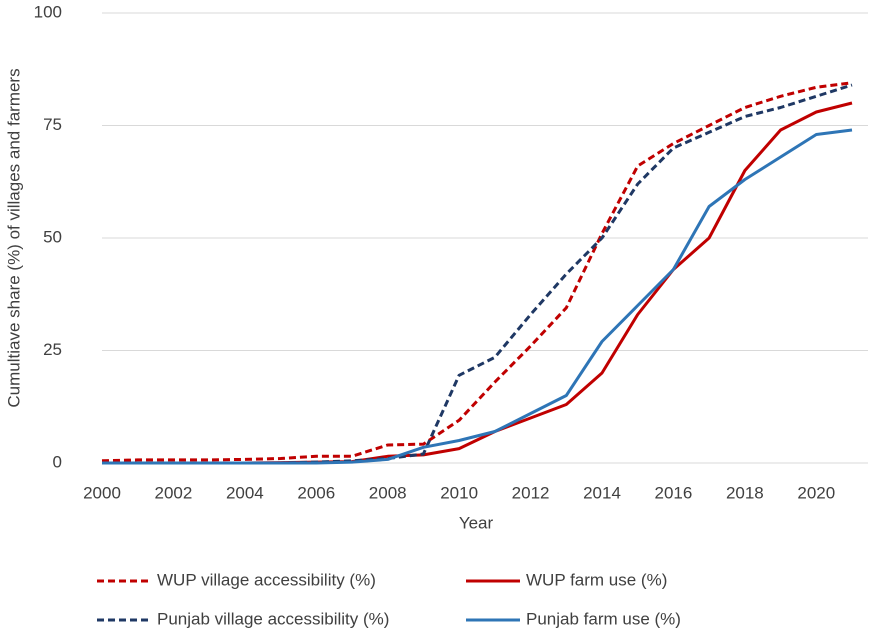 The width and height of the screenshot is (869, 634). I want to click on x-tick-label: 2012, so click(531, 492).